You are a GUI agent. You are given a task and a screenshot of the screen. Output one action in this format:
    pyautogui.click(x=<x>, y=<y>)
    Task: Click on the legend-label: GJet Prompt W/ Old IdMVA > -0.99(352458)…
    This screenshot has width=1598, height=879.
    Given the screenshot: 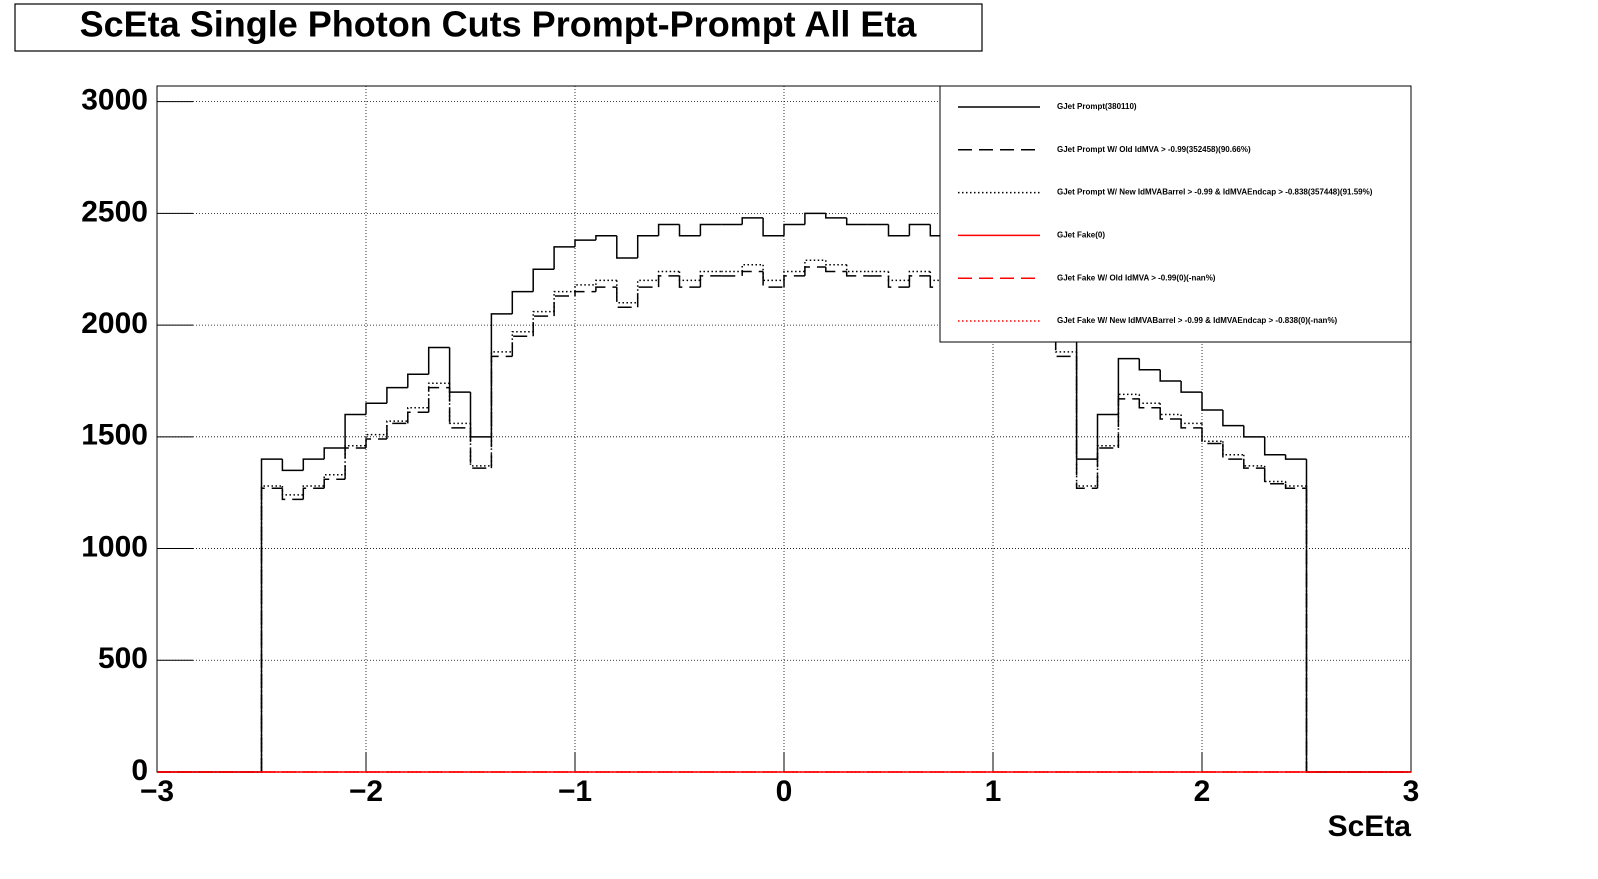 What is the action you would take?
    pyautogui.click(x=1154, y=149)
    